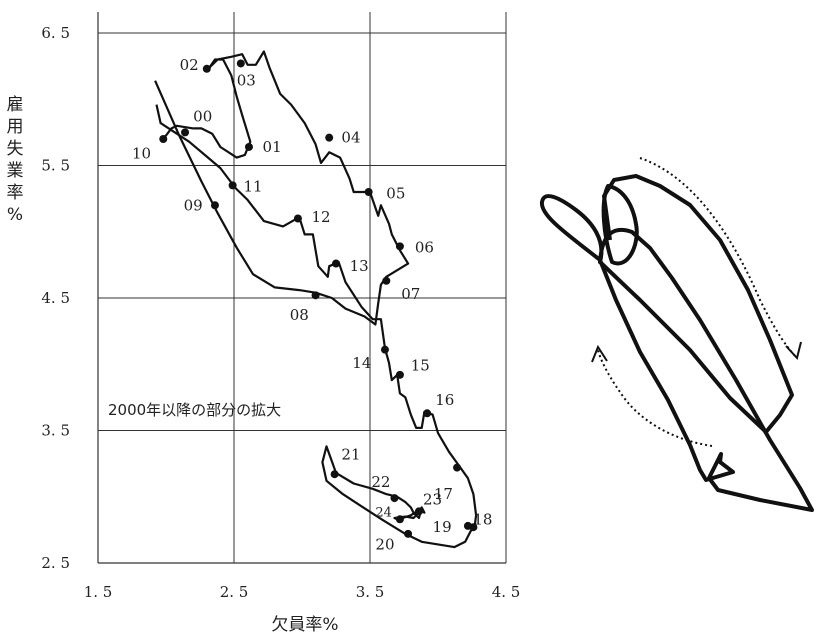  I want to click on point-label-10: 10, so click(141, 154).